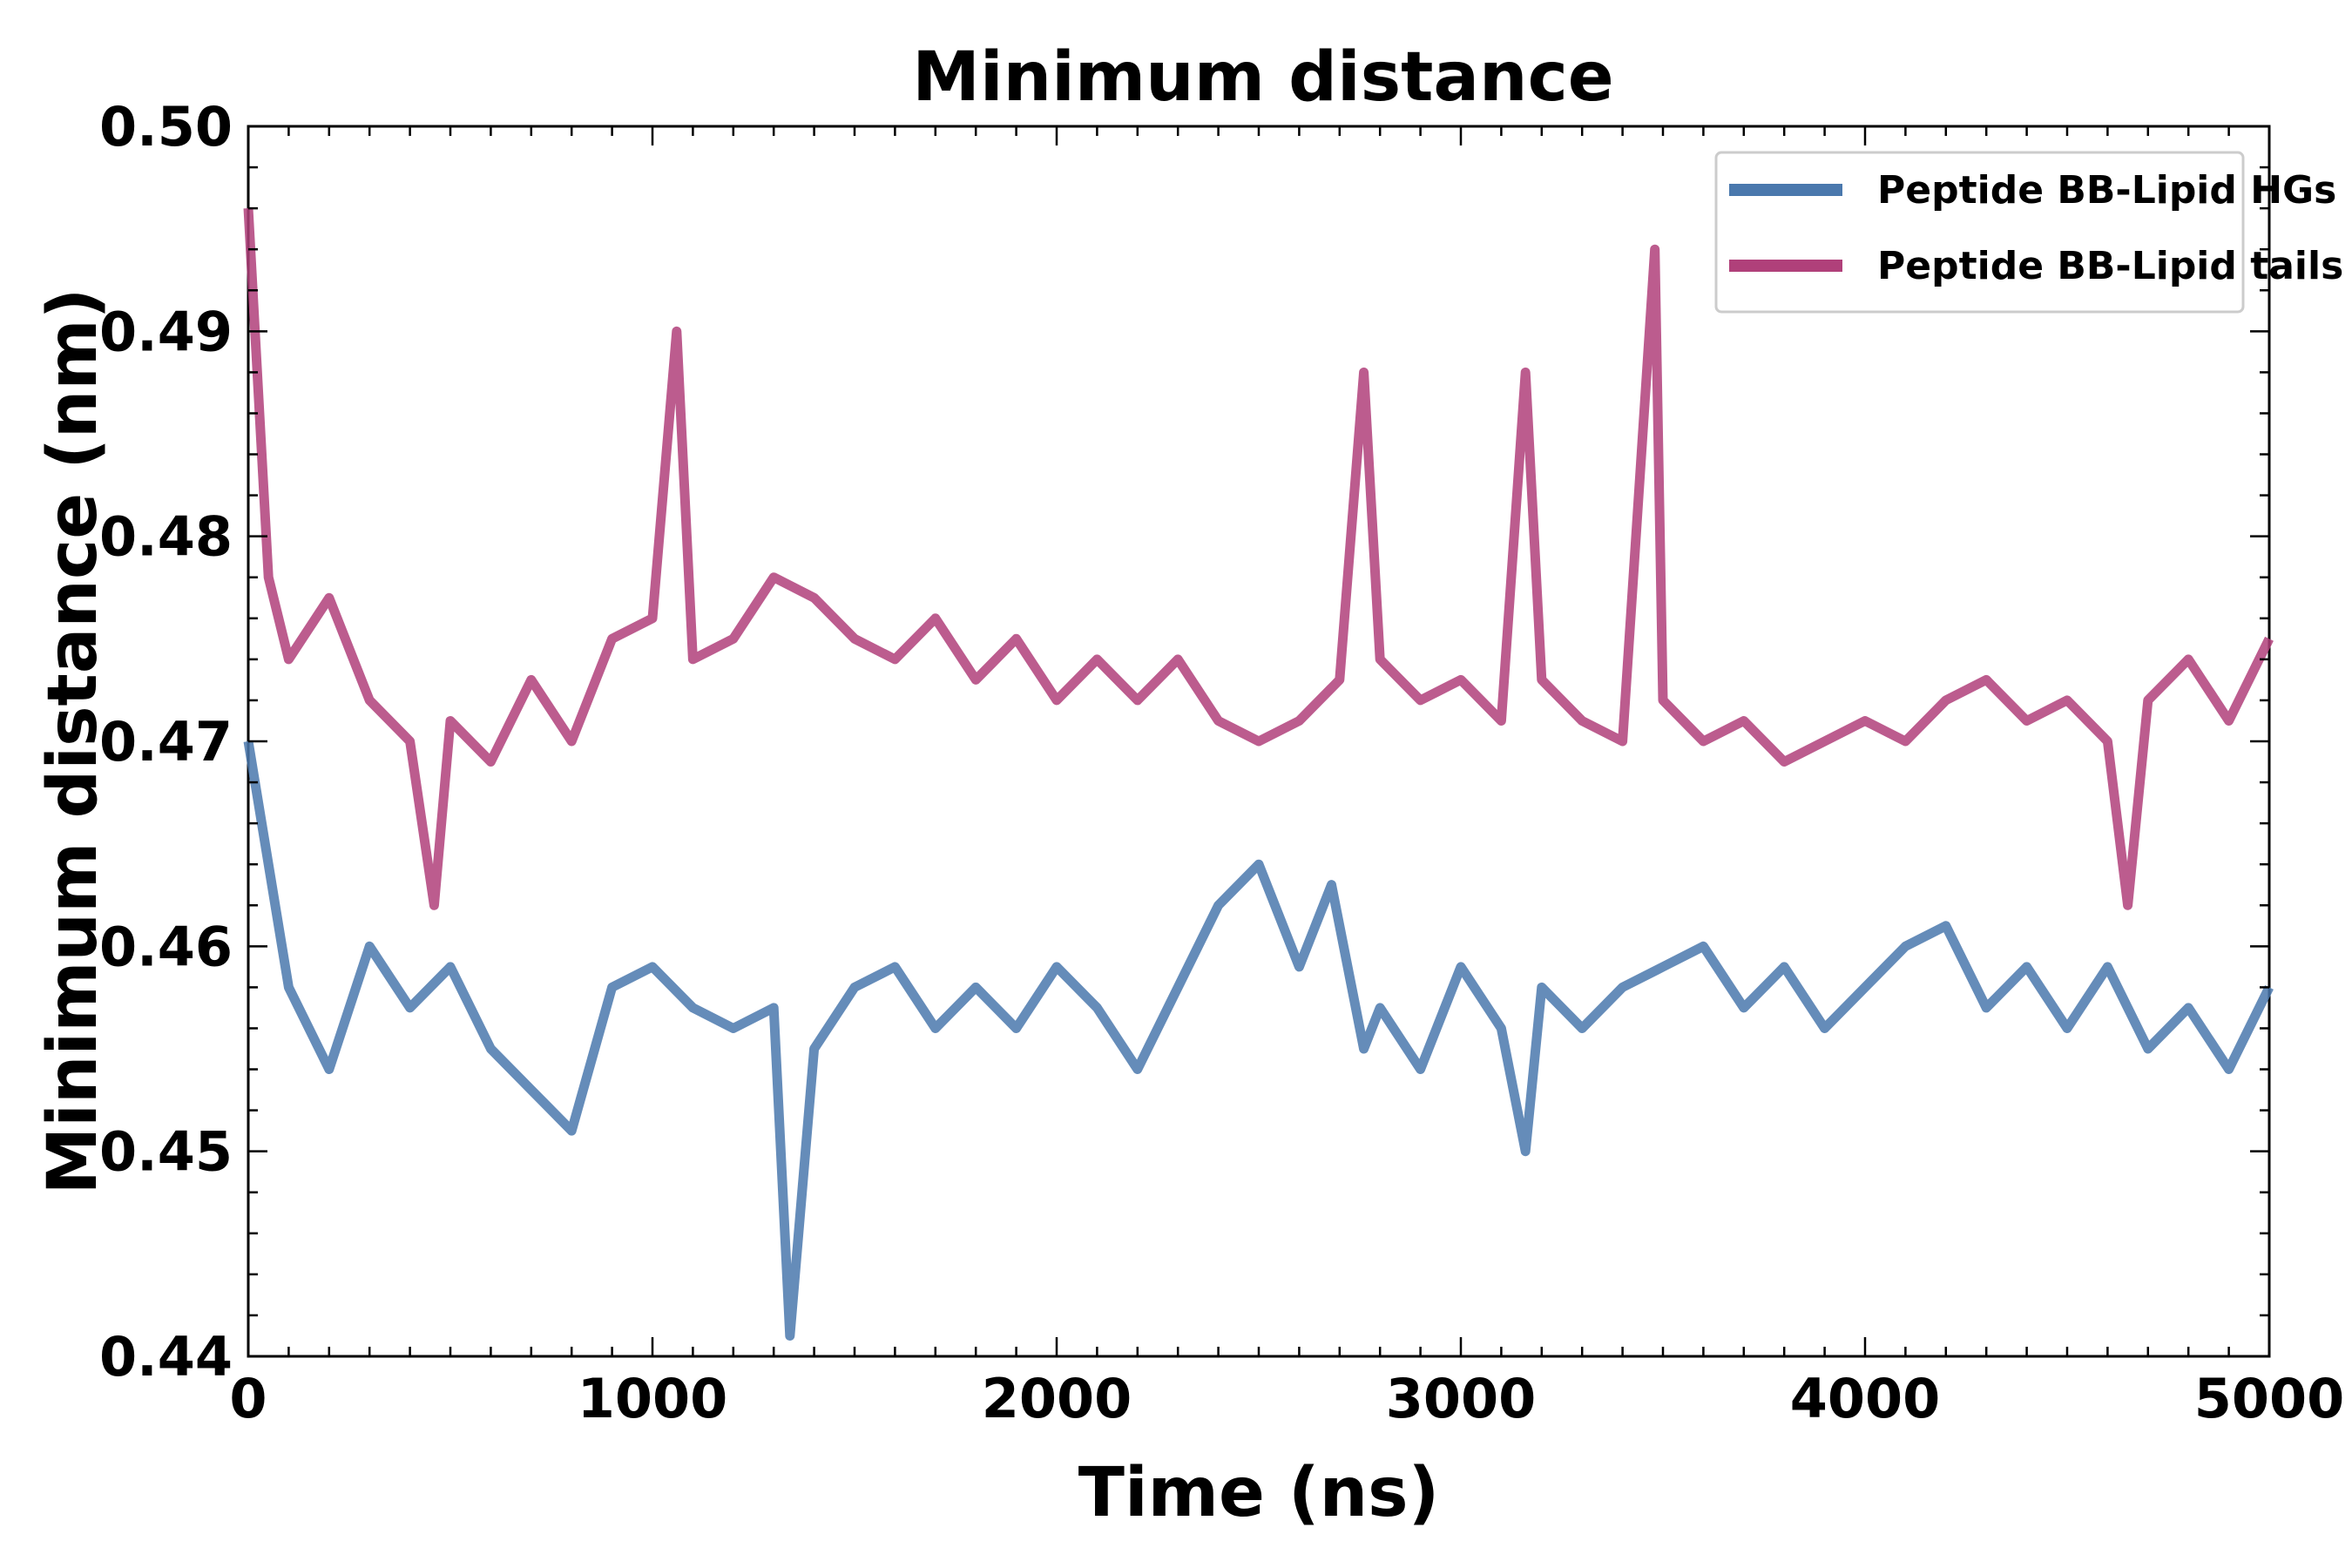 The height and width of the screenshot is (1568, 2352). I want to click on legend-box, so click(1979, 233).